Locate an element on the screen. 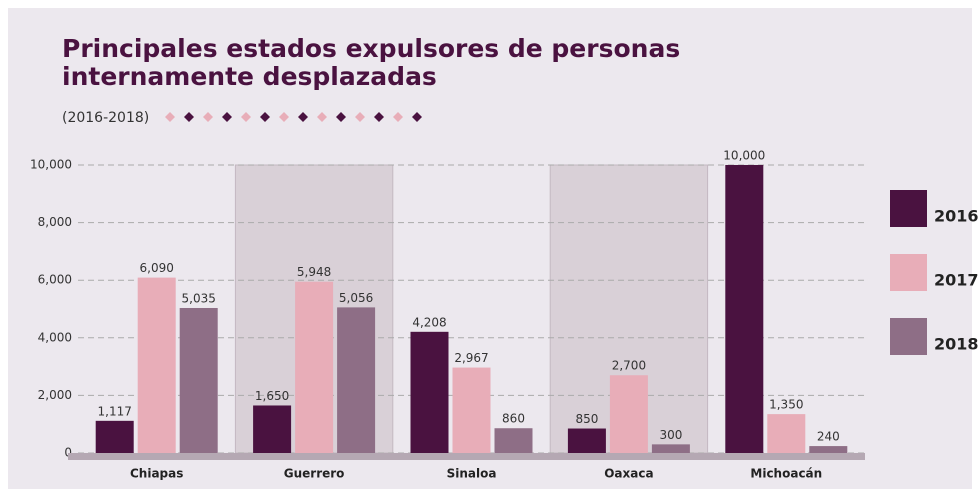 This screenshot has width=980, height=497. value-label: 10,000 is located at coordinates (744, 156).